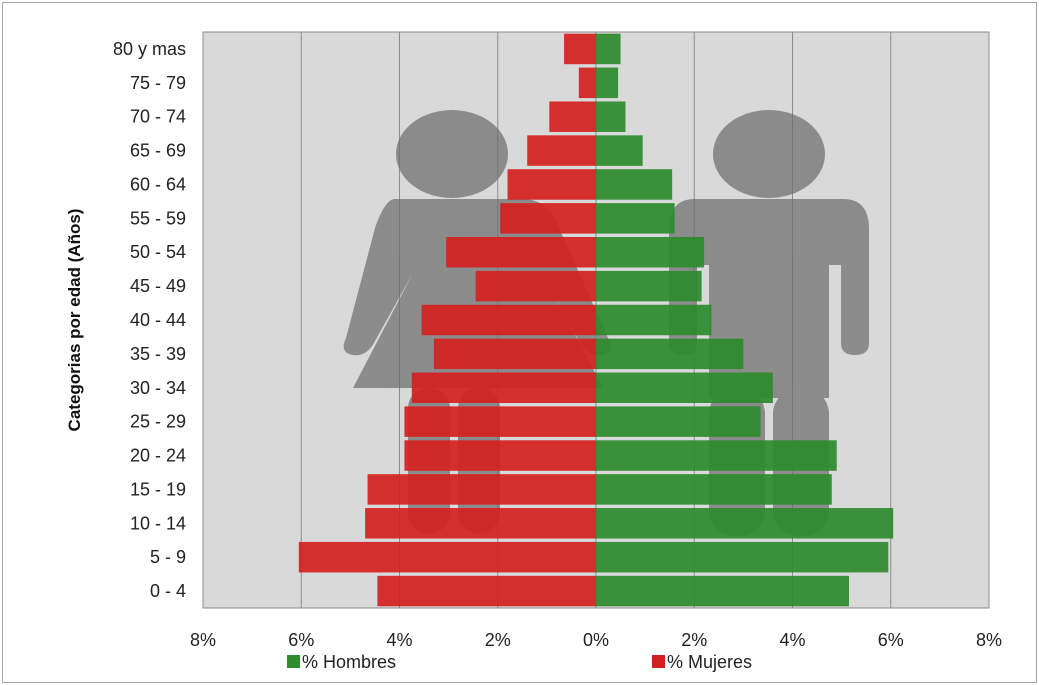 This screenshot has width=1039, height=685. Describe the element at coordinates (519, 662) in the screenshot. I see `legend: % Hombres % Mujeres` at that location.